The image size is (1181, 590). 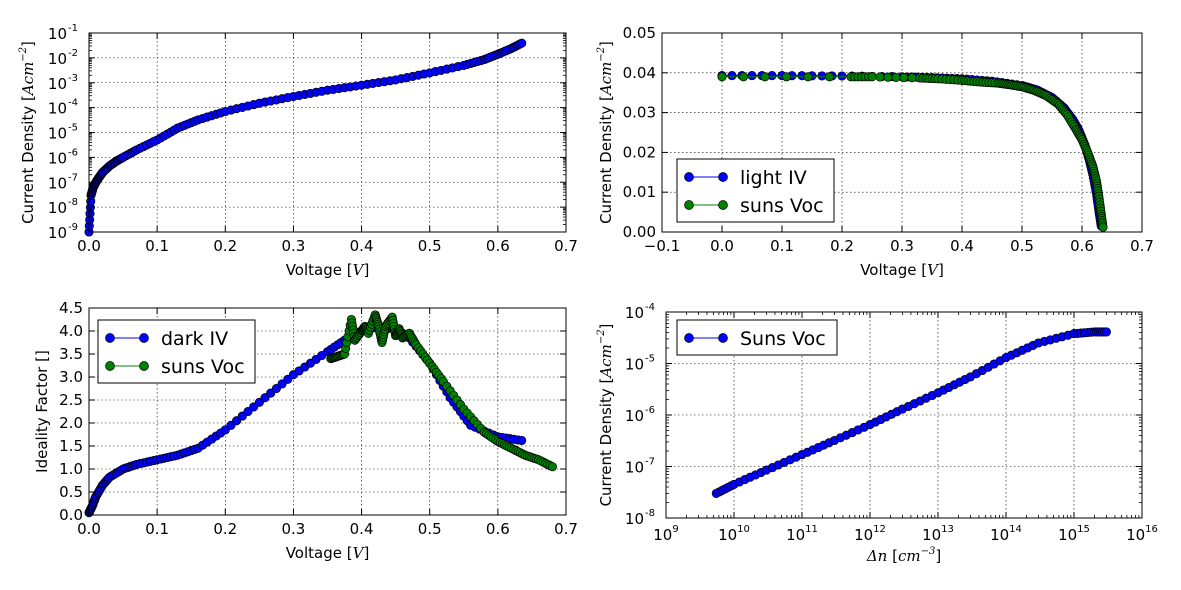 What do you see at coordinates (903, 555) in the screenshot?
I see `x-axis-title: Δn [cm−3]` at bounding box center [903, 555].